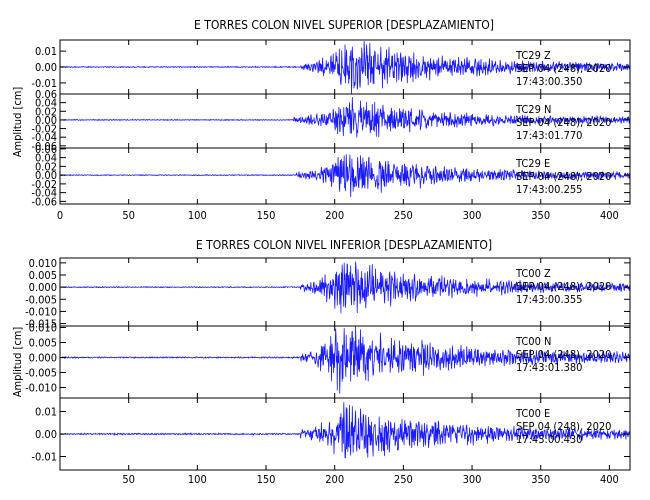  I want to click on fig1-panel1-ytick-label: 0.010, so click(43, 328).